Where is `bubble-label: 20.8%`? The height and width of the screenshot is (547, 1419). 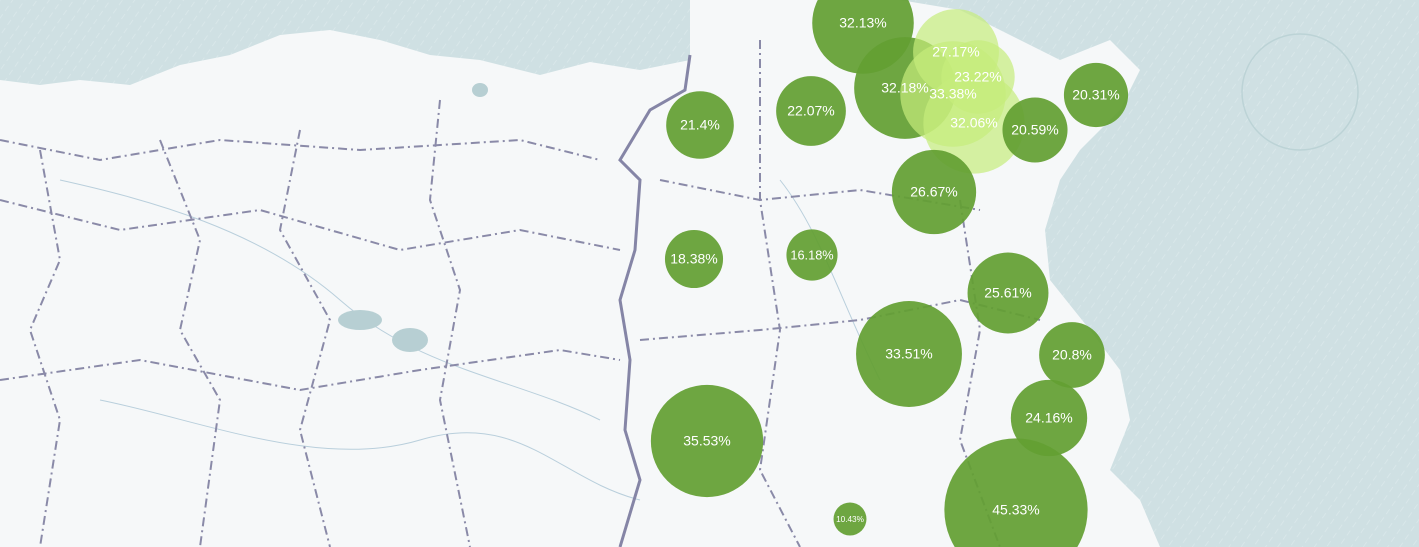
bubble-label: 20.8% is located at coordinates (1072, 355).